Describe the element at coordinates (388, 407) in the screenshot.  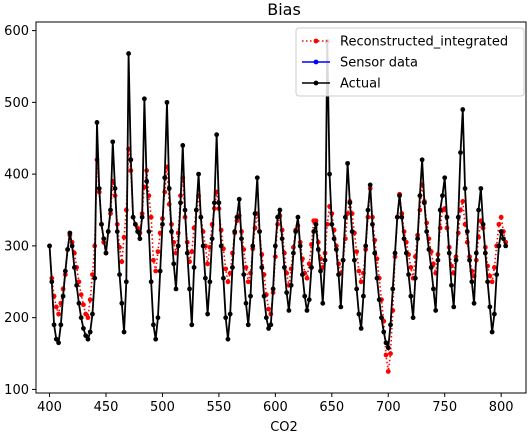
I see `x-tick-label-6: 700` at that location.